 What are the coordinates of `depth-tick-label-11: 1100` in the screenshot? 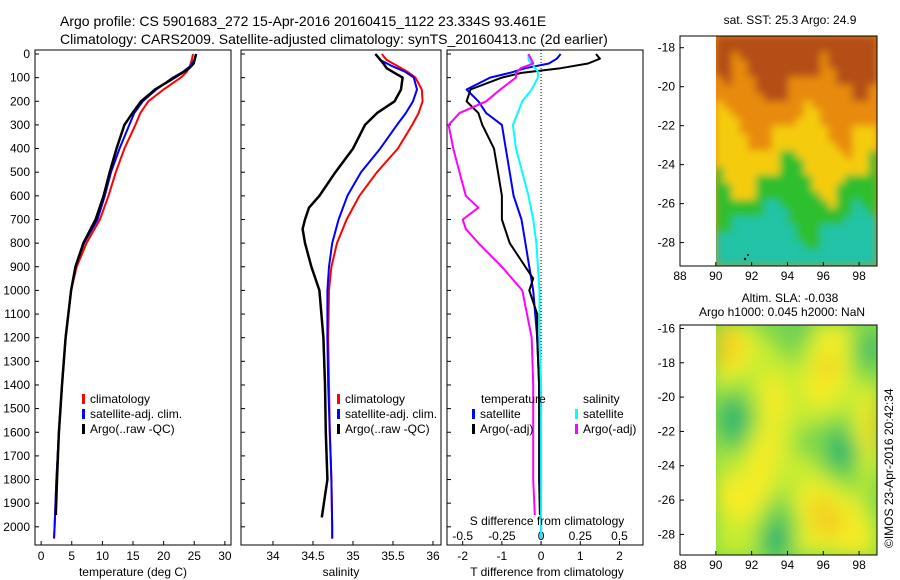 It's located at (17, 314).